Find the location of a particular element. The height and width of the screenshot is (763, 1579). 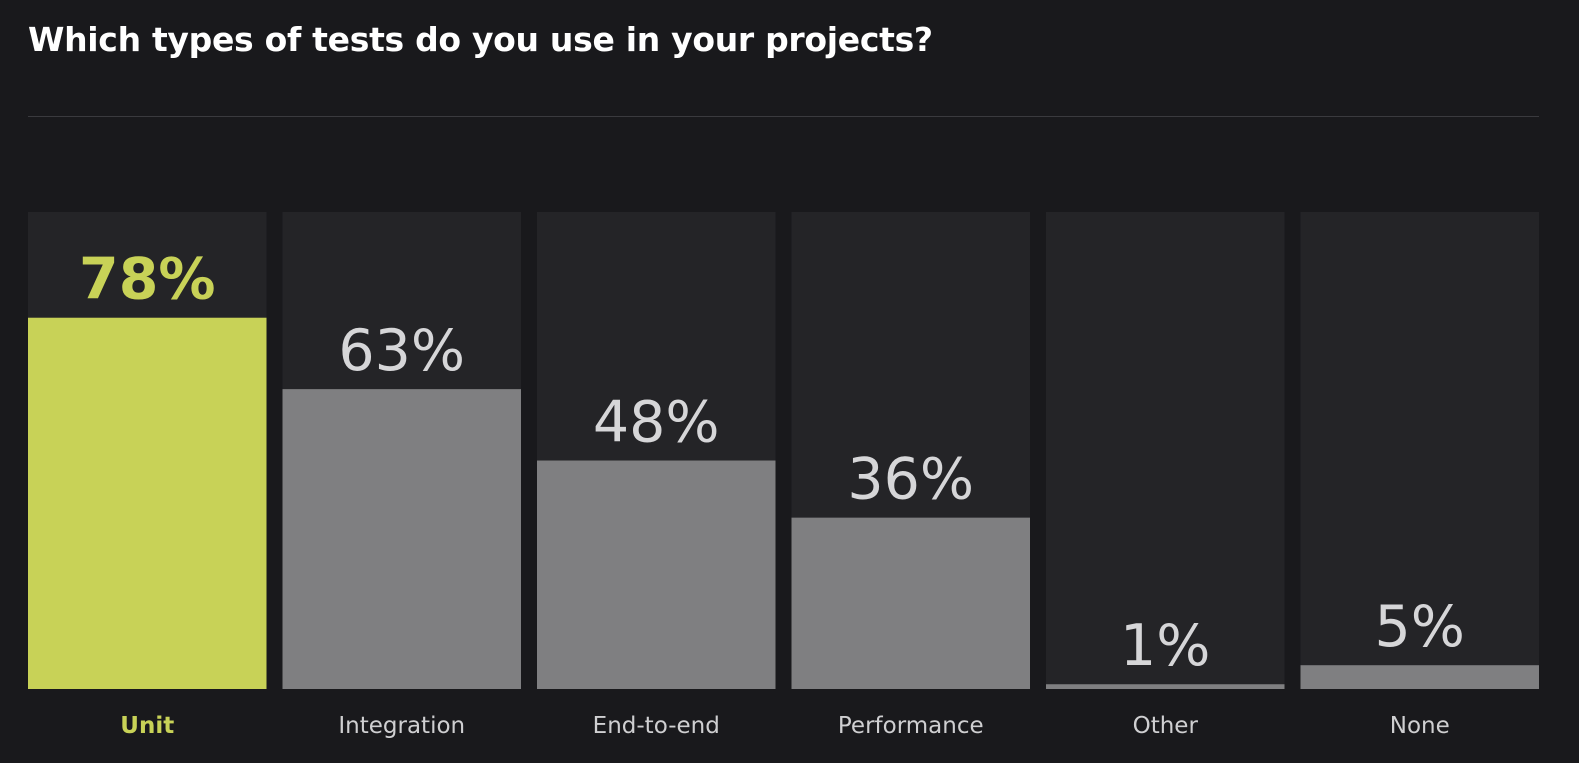

bar-other is located at coordinates (1165, 686).